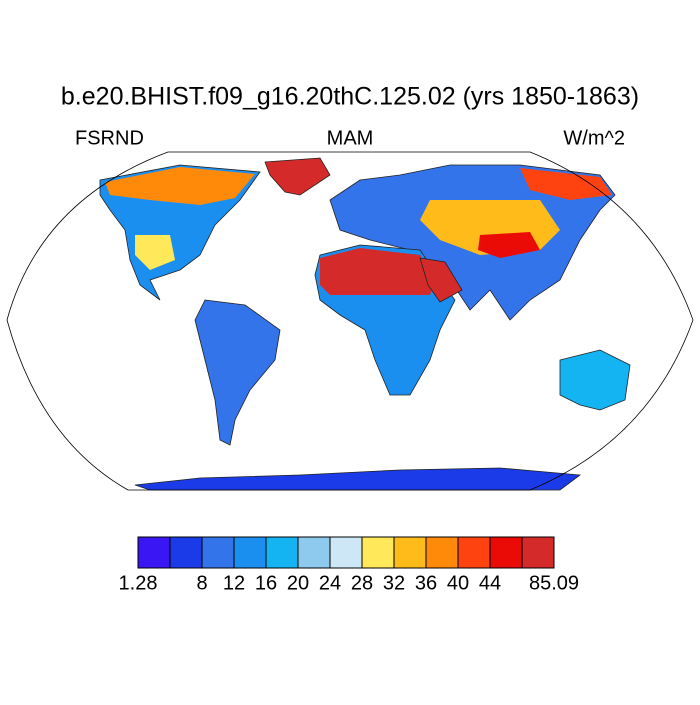 This screenshot has width=700, height=705. What do you see at coordinates (234, 583) in the screenshot?
I see `colorbar-label: 12` at bounding box center [234, 583].